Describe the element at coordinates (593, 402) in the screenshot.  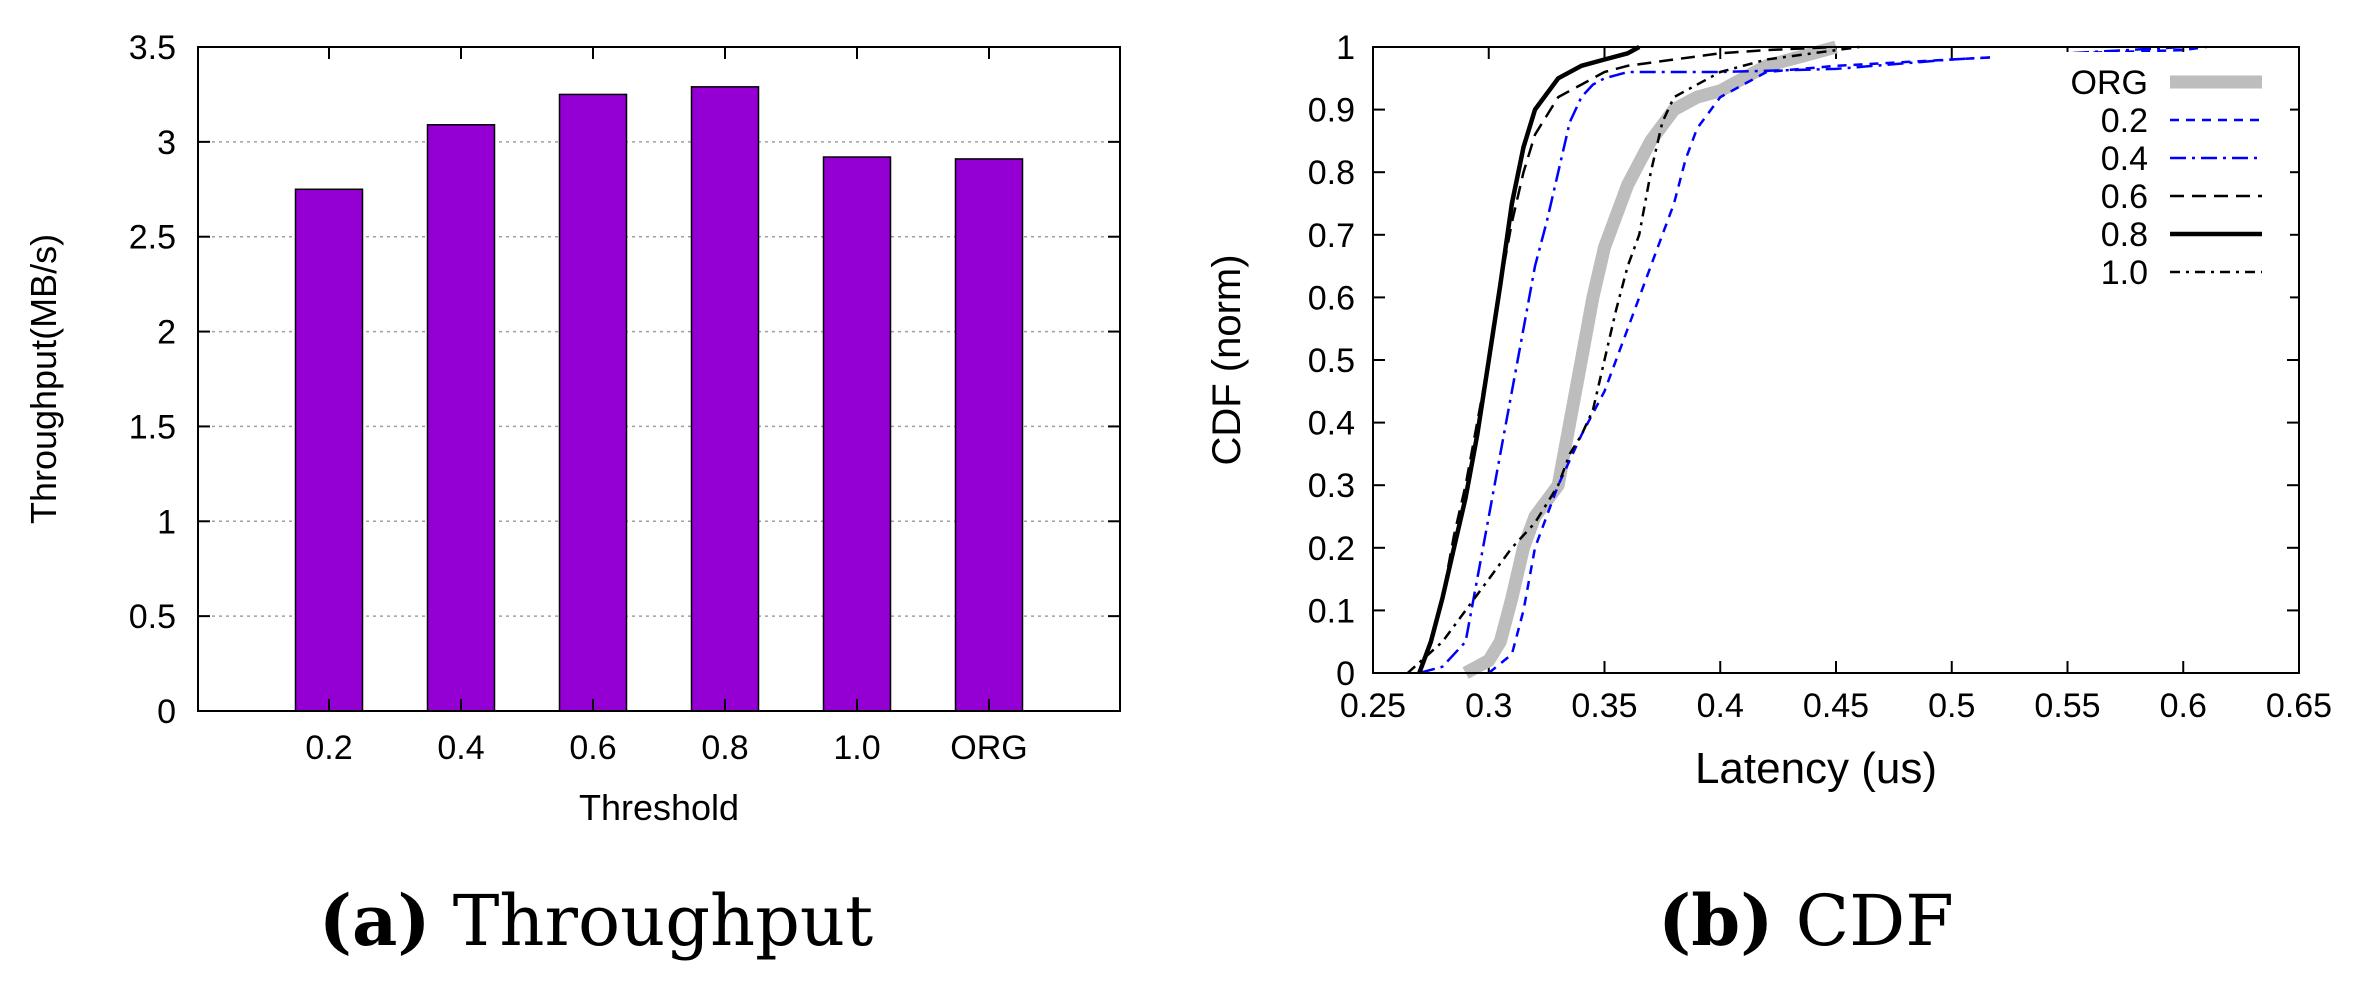
I see `throughput-bar-0.6` at that location.